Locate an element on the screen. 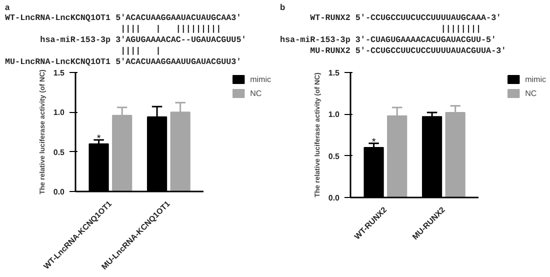 This screenshot has height=277, width=550. text: a is located at coordinates (8, 7).